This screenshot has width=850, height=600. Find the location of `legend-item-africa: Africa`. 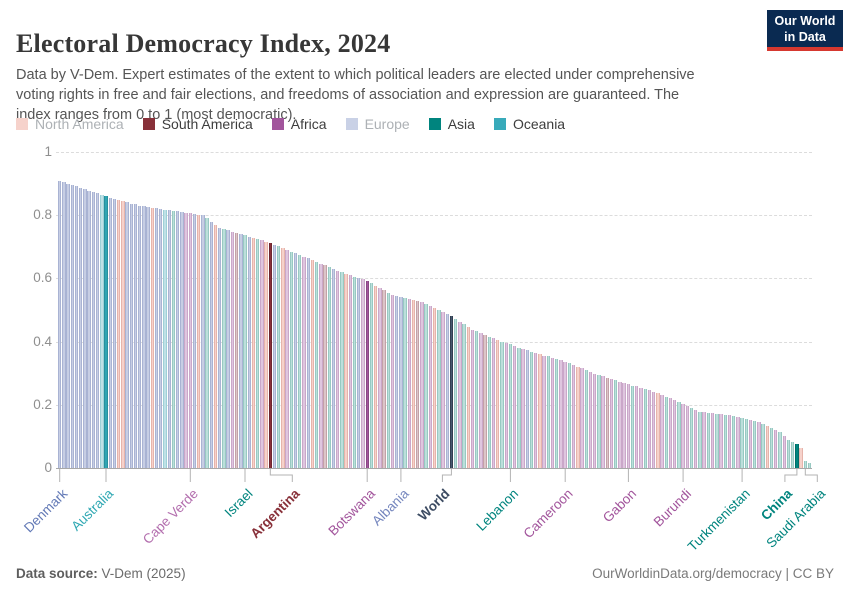

legend-item-africa: Africa is located at coordinates (299, 124).